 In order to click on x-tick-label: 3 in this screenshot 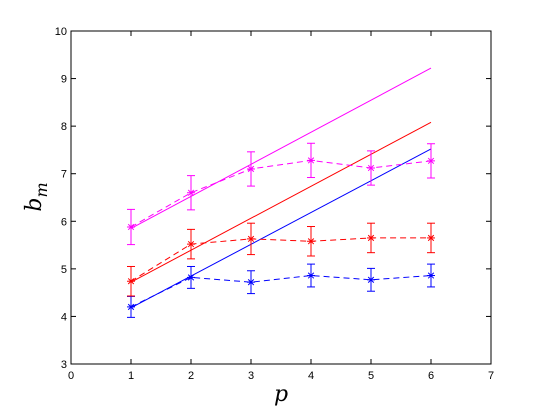, I will do `click(251, 376)`.